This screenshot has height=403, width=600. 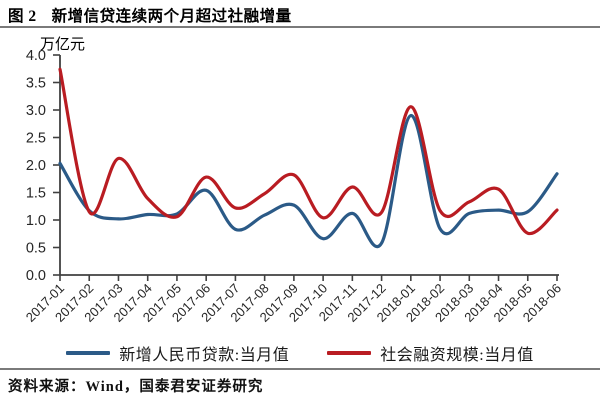 I want to click on source-note-row: 资料来源：Wind，国泰君安证券研究, so click(x=300, y=385).